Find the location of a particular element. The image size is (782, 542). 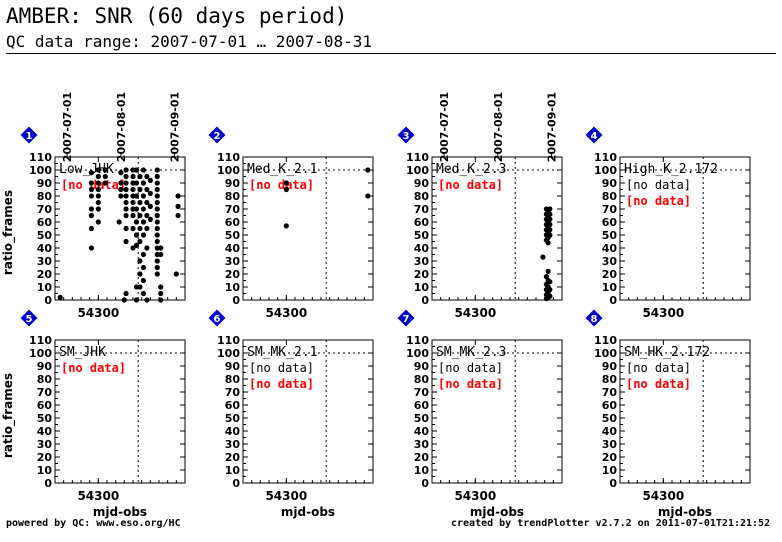

footer-powered-by: powered by QC: www.eso.org/HC is located at coordinates (93, 523).